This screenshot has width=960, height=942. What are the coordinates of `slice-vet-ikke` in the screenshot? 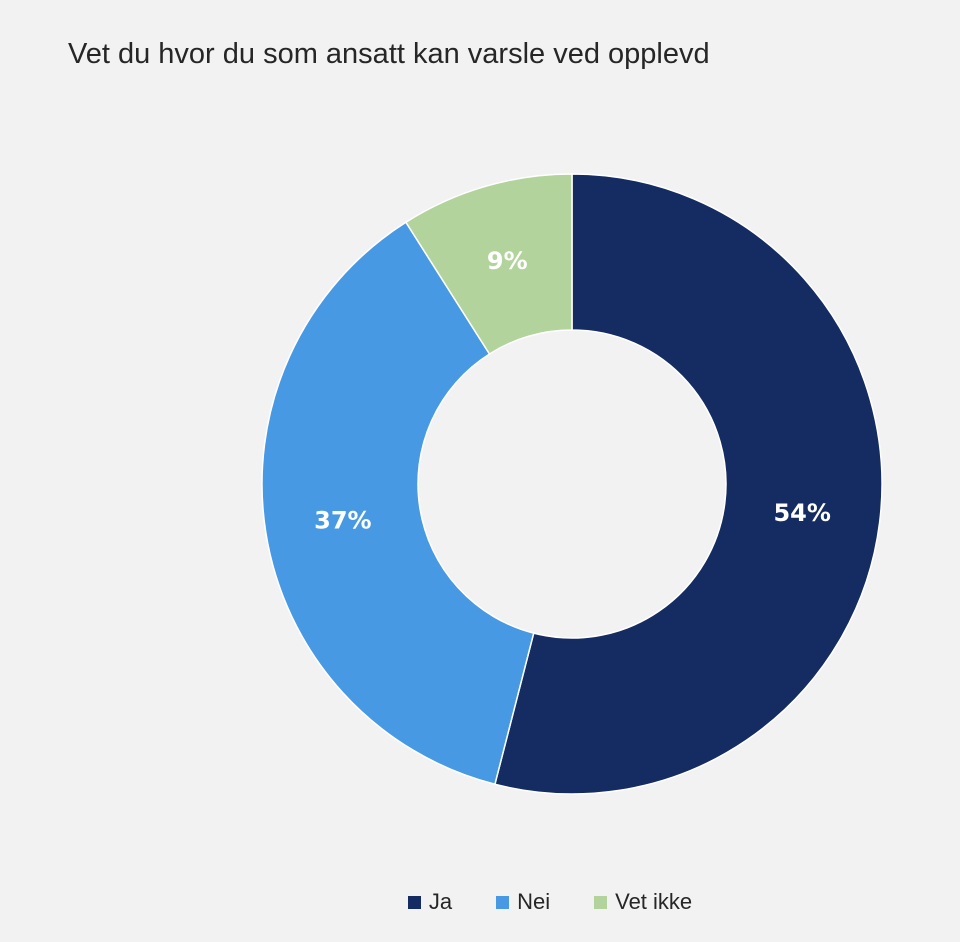 It's located at (488, 264).